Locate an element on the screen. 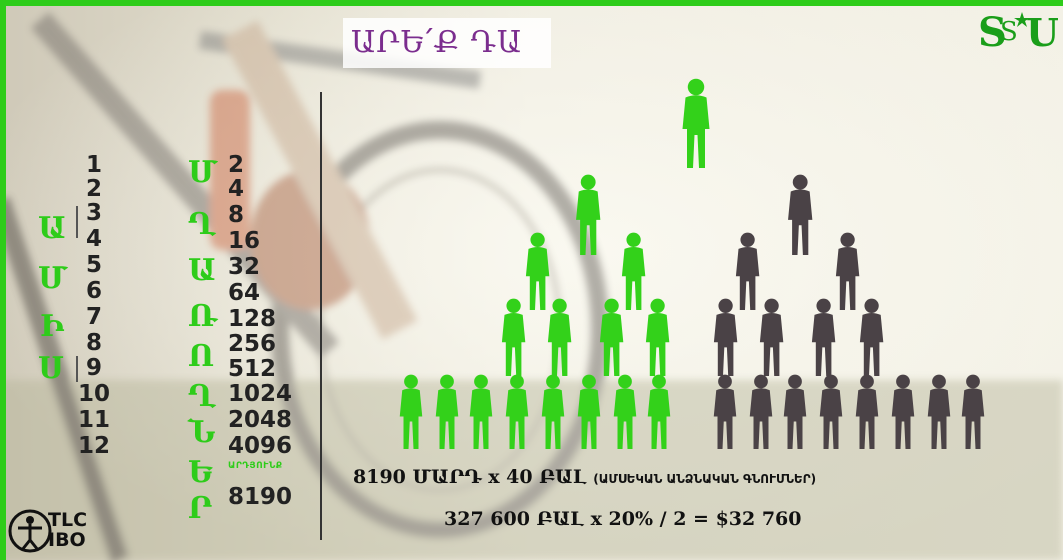 This screenshot has height=560, width=1063. svg-text: U is located at coordinates (1042, 32).